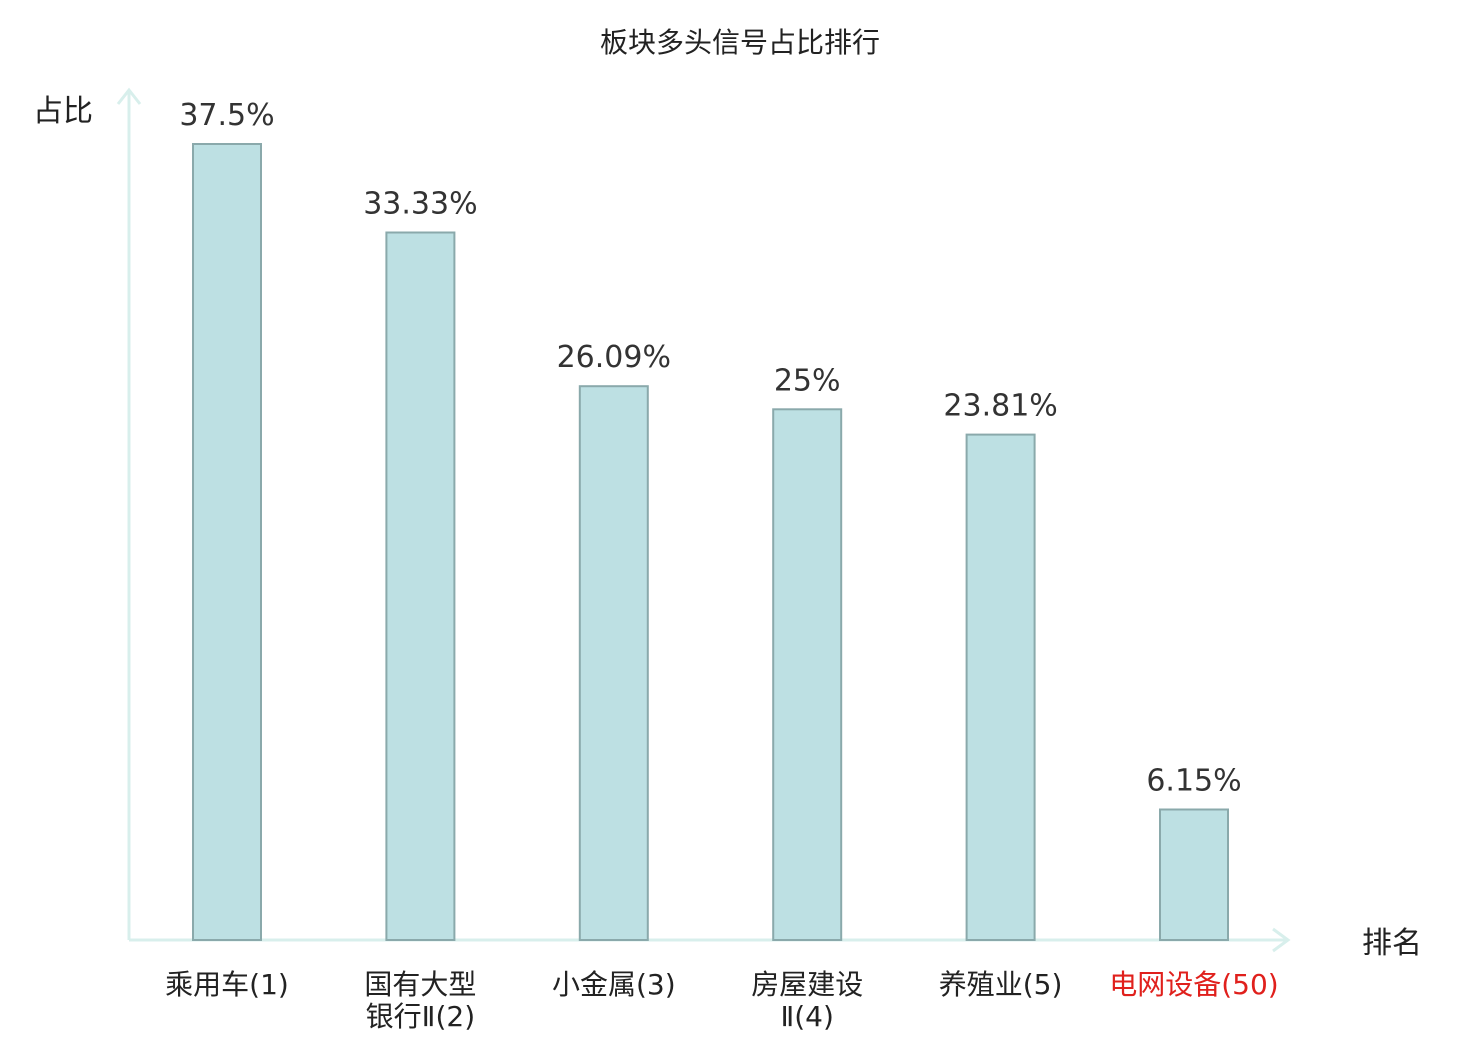 This screenshot has width=1480, height=1040. I want to click on value-label-6: 6.15%, so click(1193, 781).